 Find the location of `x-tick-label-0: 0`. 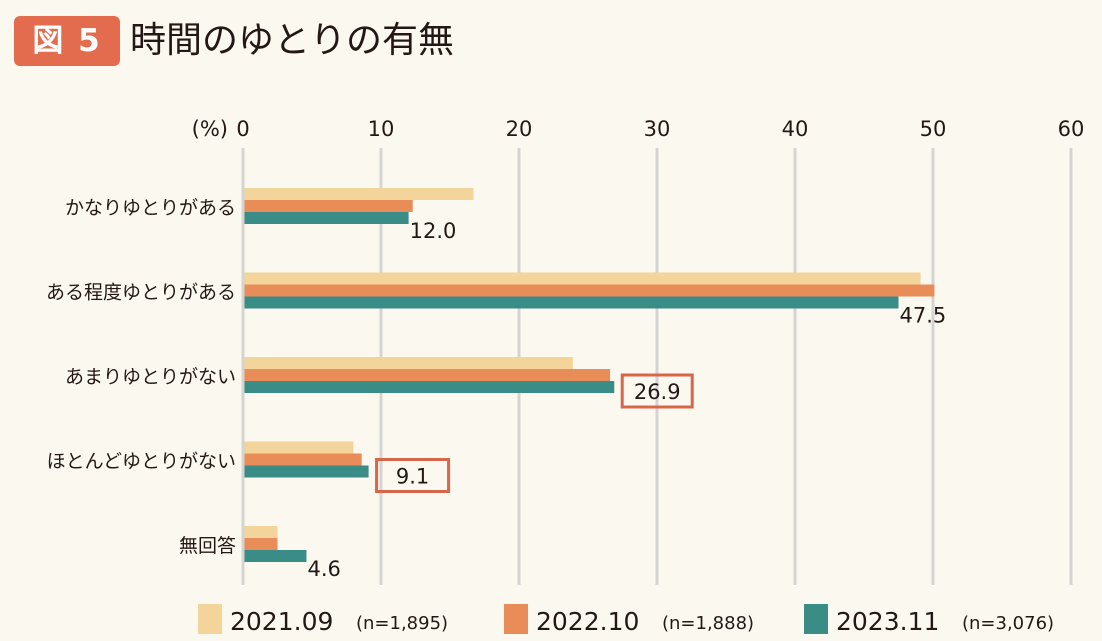

x-tick-label-0: 0 is located at coordinates (242, 129).